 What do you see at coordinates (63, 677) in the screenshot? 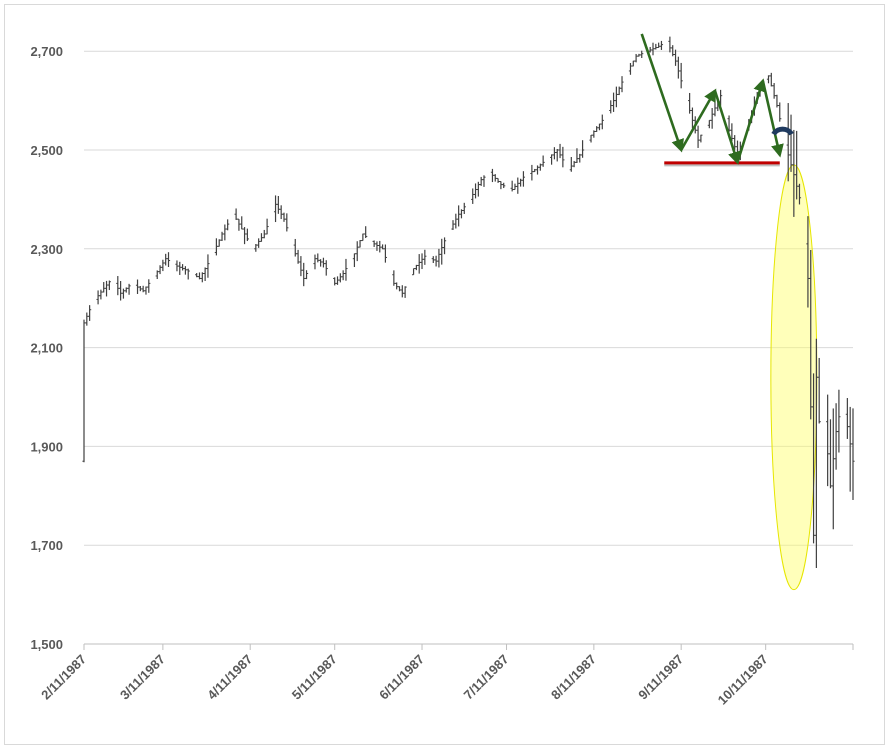
I see `x-tick-label: 2/11/1987` at bounding box center [63, 677].